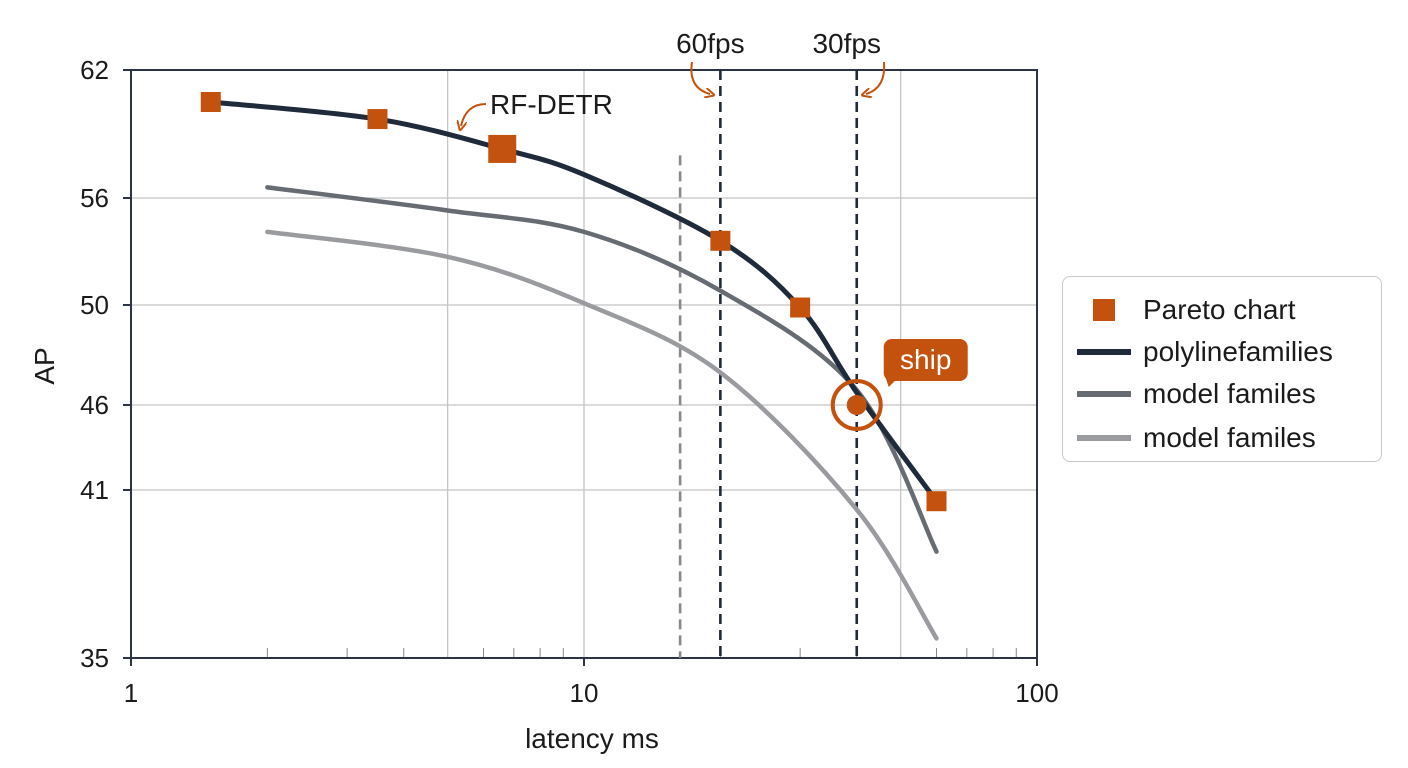 The image size is (1408, 768). Describe the element at coordinates (131, 693) in the screenshot. I see `x-tick-label: 1` at that location.